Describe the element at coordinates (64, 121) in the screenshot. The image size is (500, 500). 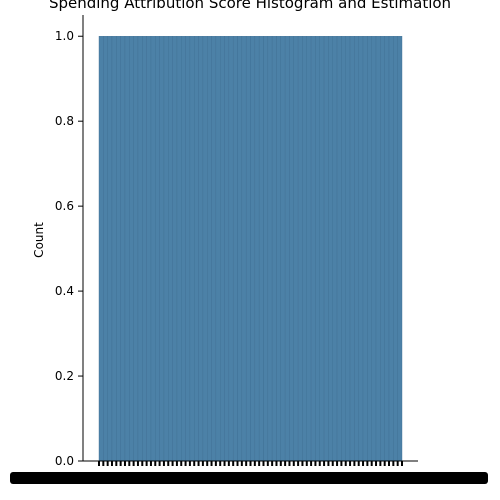
I see `y-tick-label: 0.8` at that location.